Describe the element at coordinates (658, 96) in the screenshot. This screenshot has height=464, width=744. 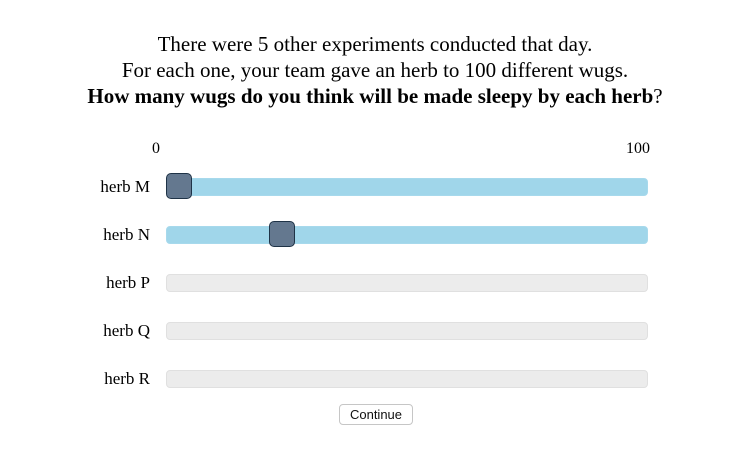
I see `question-mark: ?` at that location.